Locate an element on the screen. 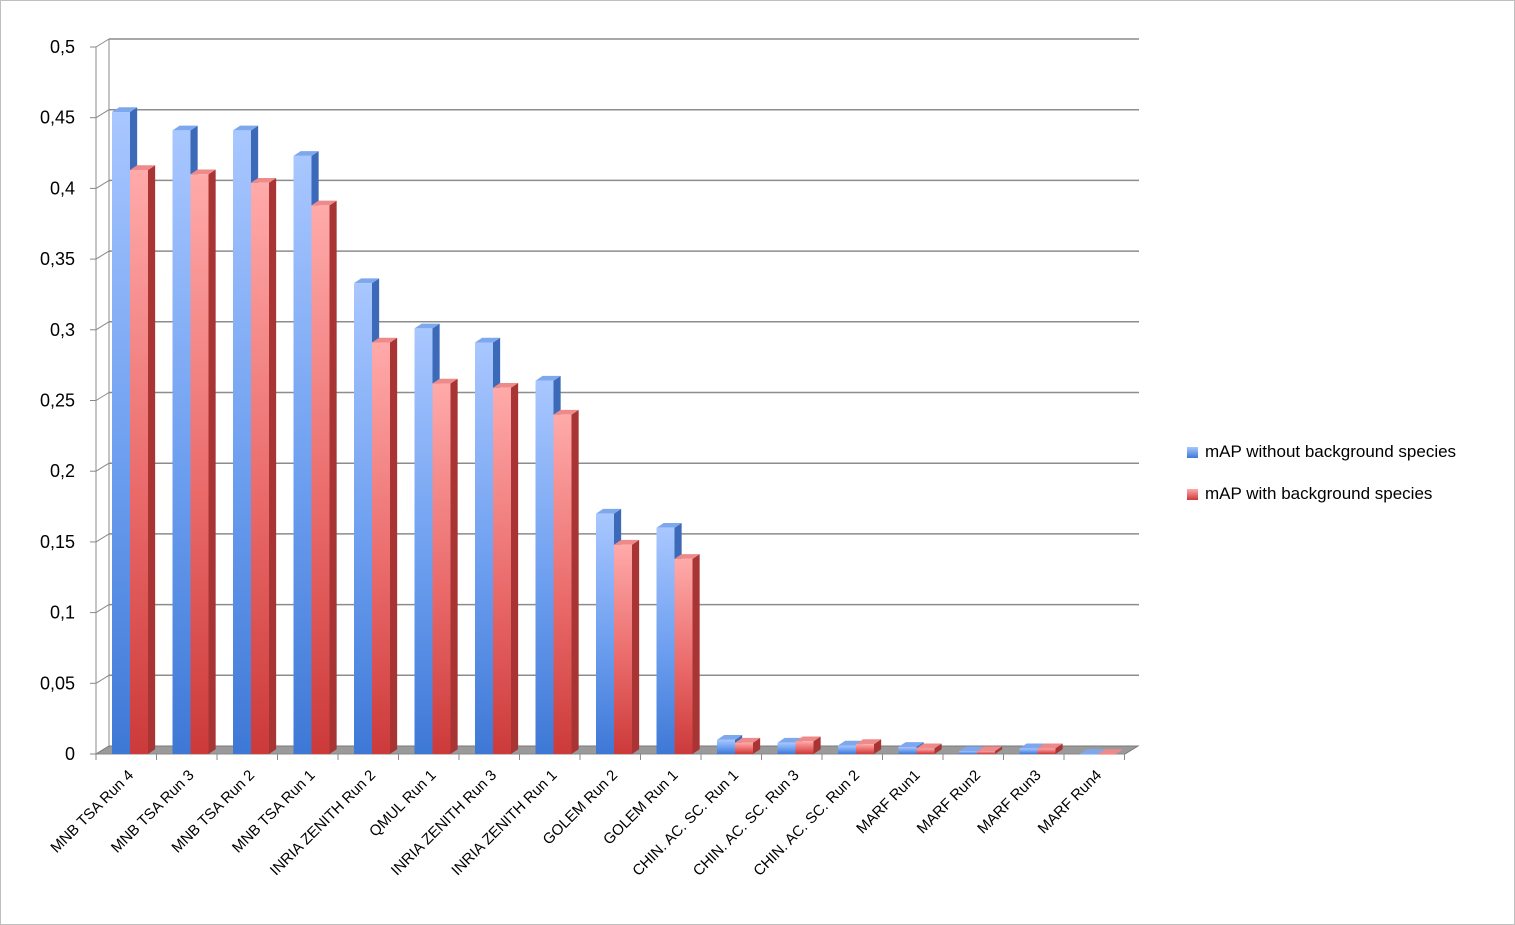  x-category-label: INRIA ZENITH Run 3 is located at coordinates (444, 823).